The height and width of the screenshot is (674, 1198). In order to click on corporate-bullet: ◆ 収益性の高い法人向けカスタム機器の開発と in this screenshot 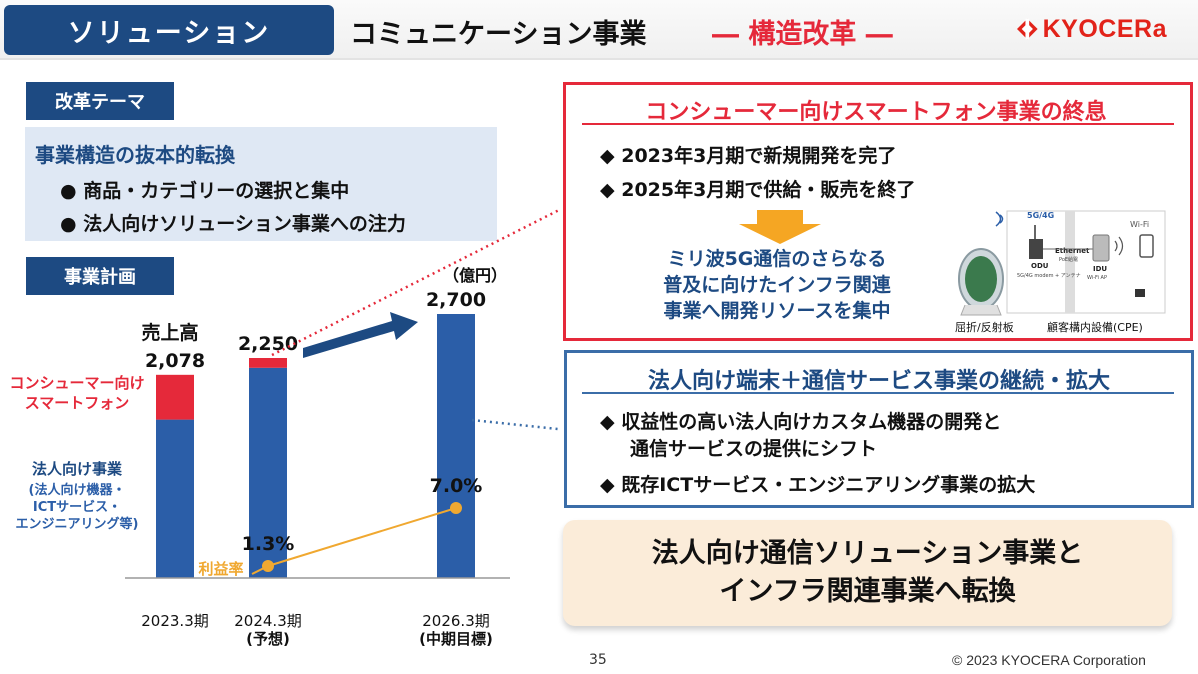, I will do `click(801, 422)`.